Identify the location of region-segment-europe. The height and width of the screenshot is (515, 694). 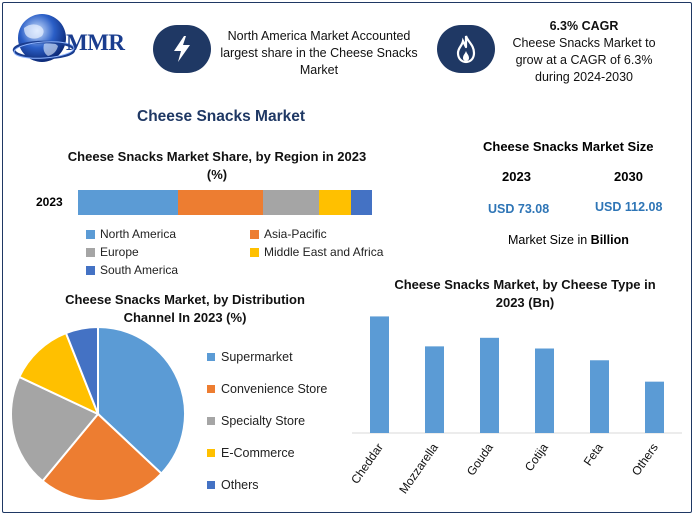
(291, 202).